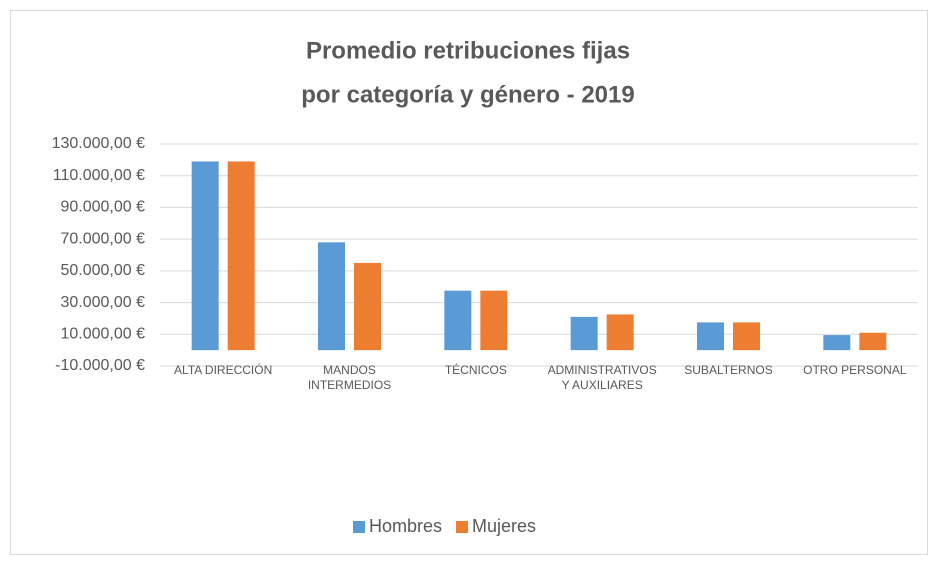  What do you see at coordinates (602, 377) in the screenshot?
I see `x-tick-label: ADMINISTRATIVOS Y AUXILIARES` at bounding box center [602, 377].